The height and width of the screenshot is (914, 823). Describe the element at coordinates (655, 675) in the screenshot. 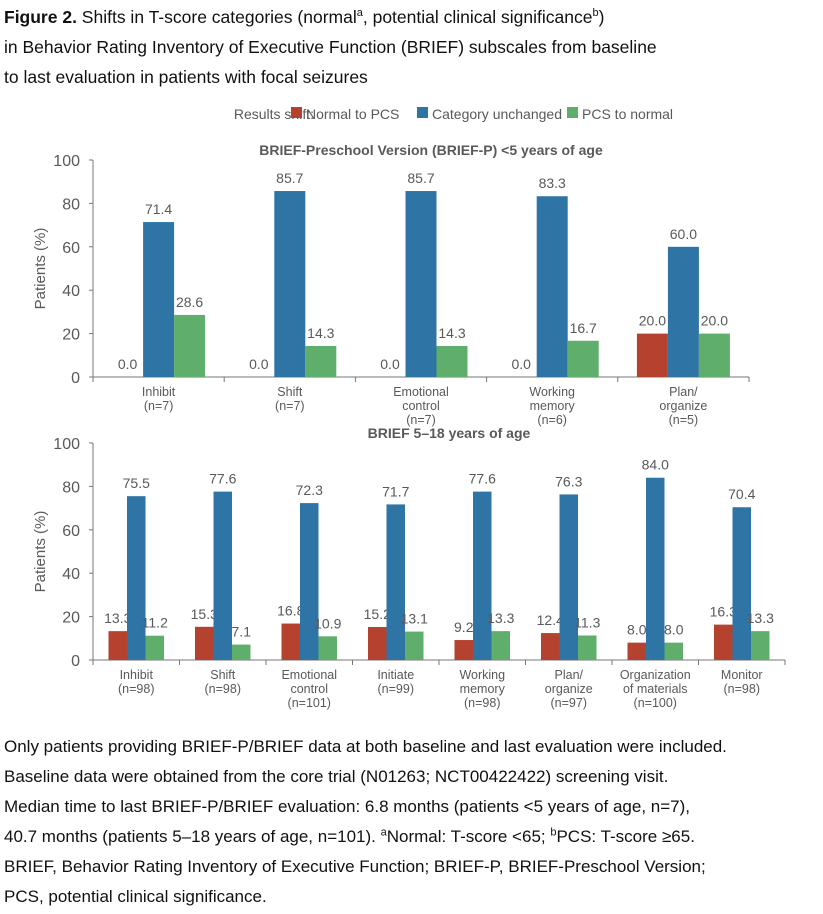

I see `x-tick-label: Organization` at that location.